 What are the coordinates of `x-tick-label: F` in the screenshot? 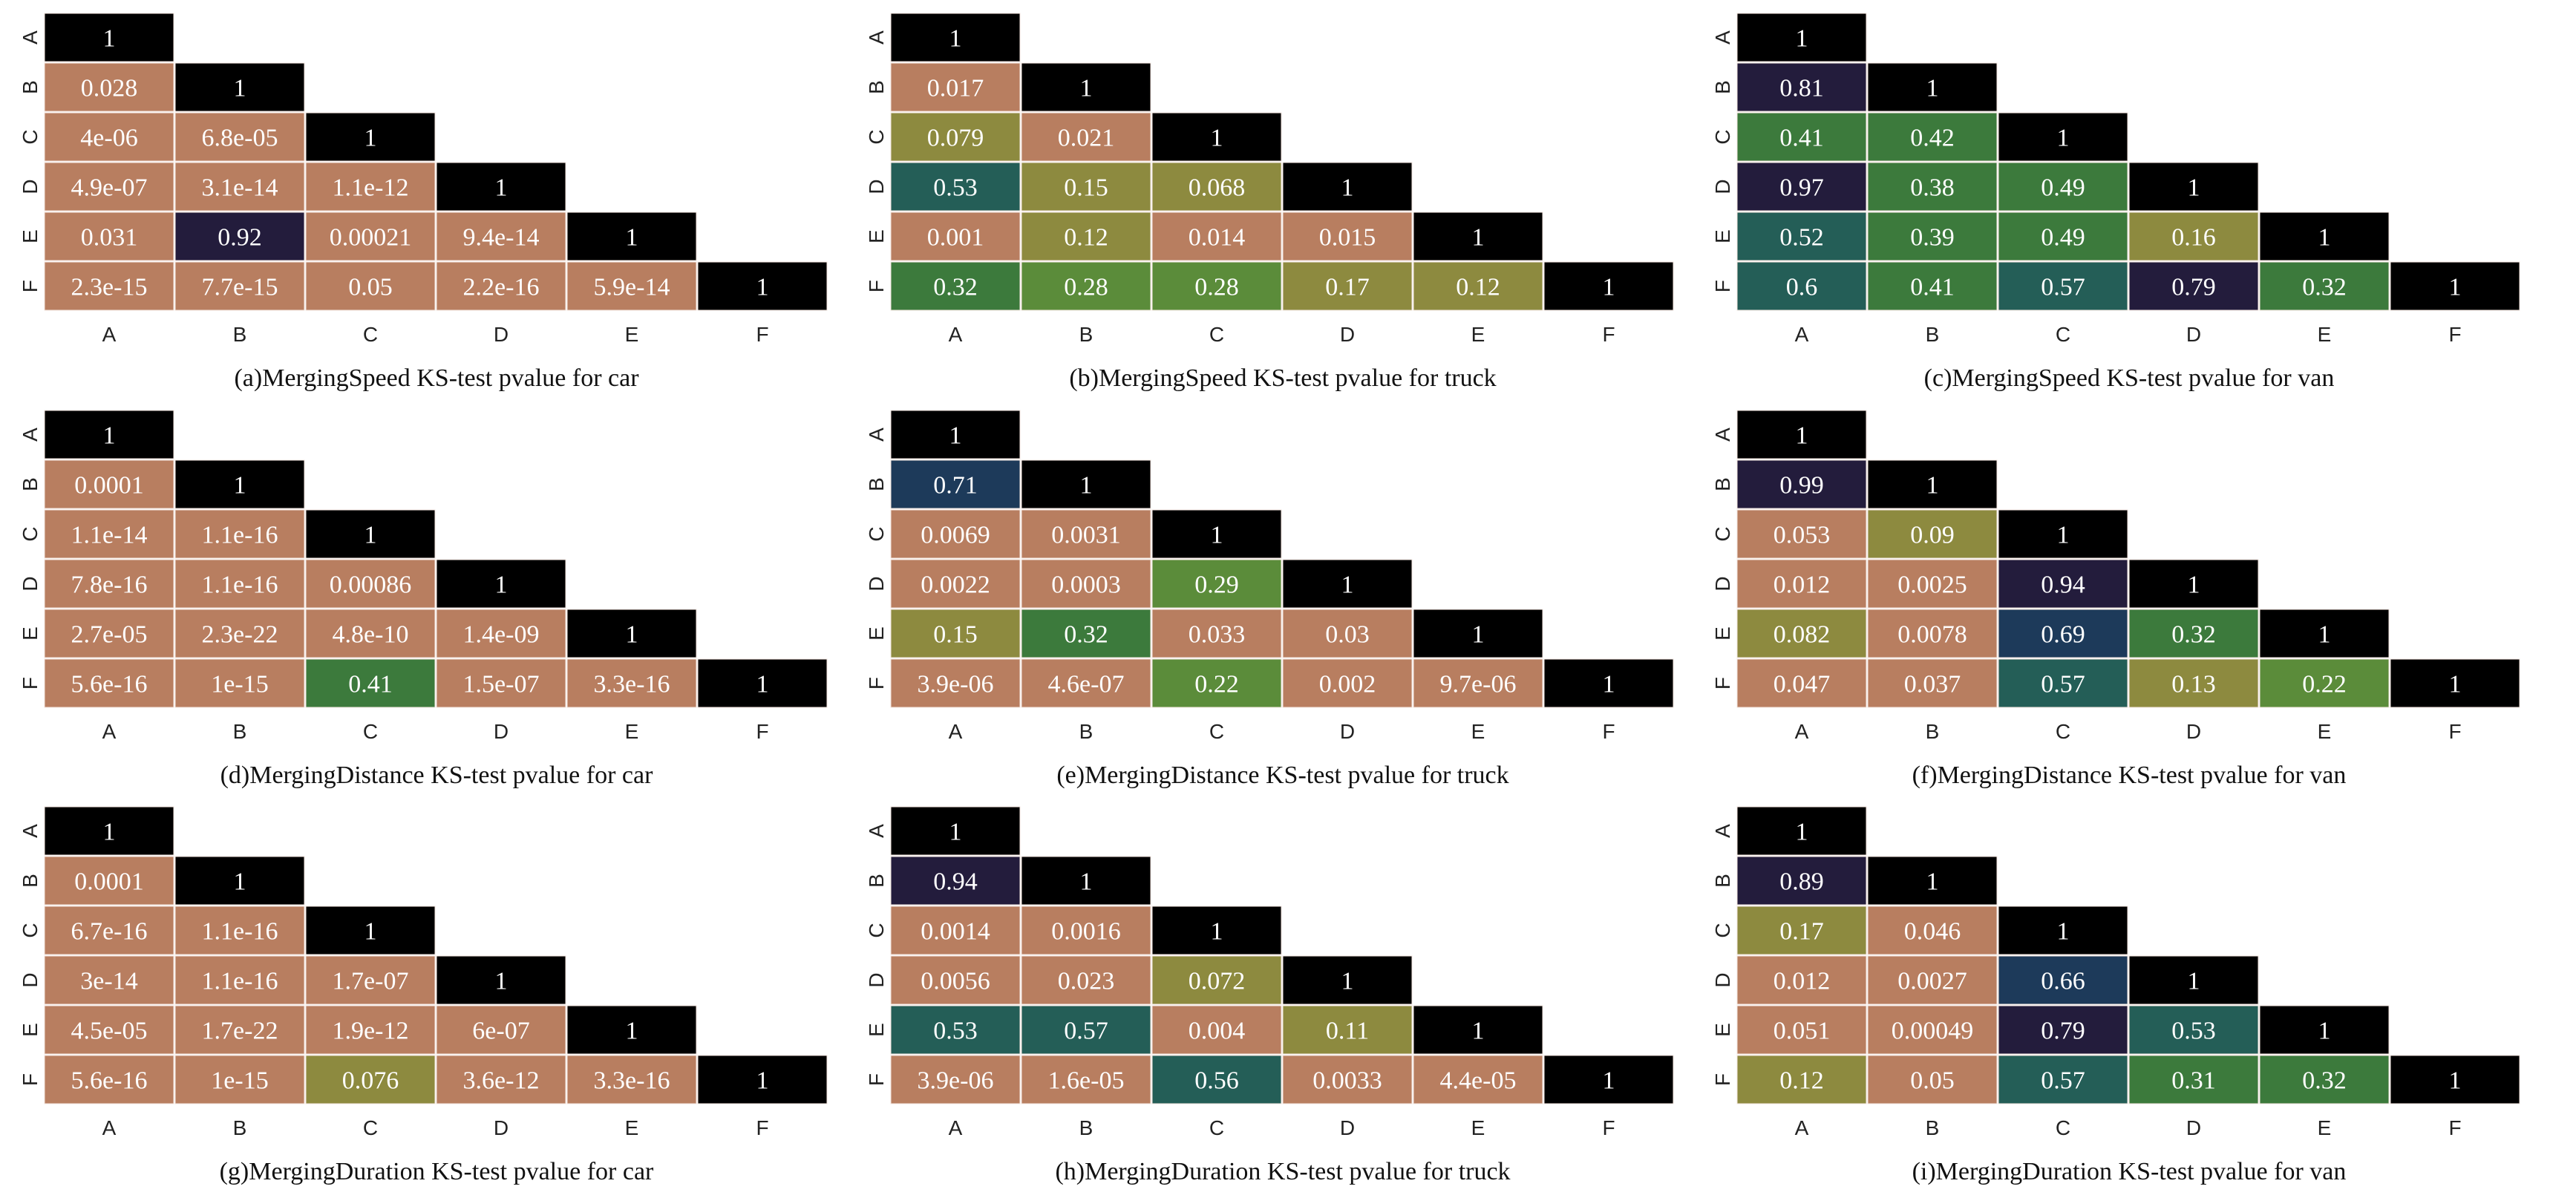 It's located at (2454, 1128).